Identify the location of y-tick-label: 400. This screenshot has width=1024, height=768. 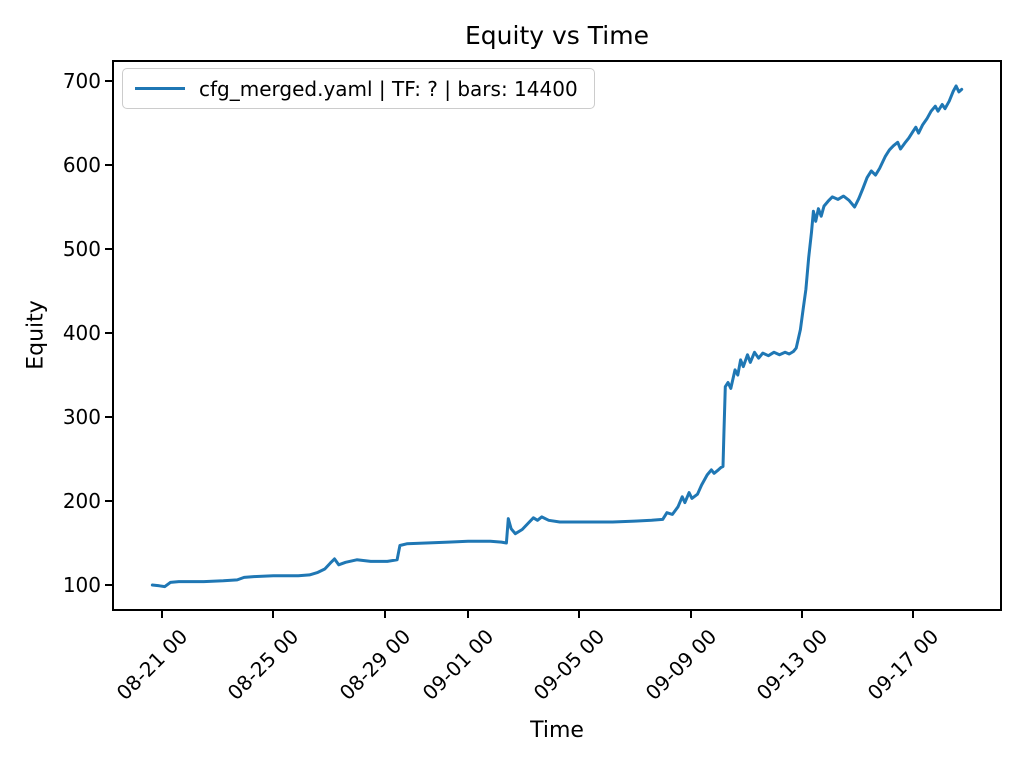
(81, 332).